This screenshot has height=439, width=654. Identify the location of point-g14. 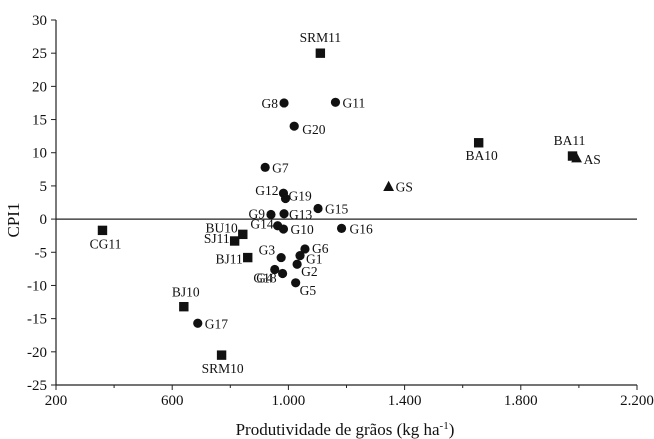
(278, 226).